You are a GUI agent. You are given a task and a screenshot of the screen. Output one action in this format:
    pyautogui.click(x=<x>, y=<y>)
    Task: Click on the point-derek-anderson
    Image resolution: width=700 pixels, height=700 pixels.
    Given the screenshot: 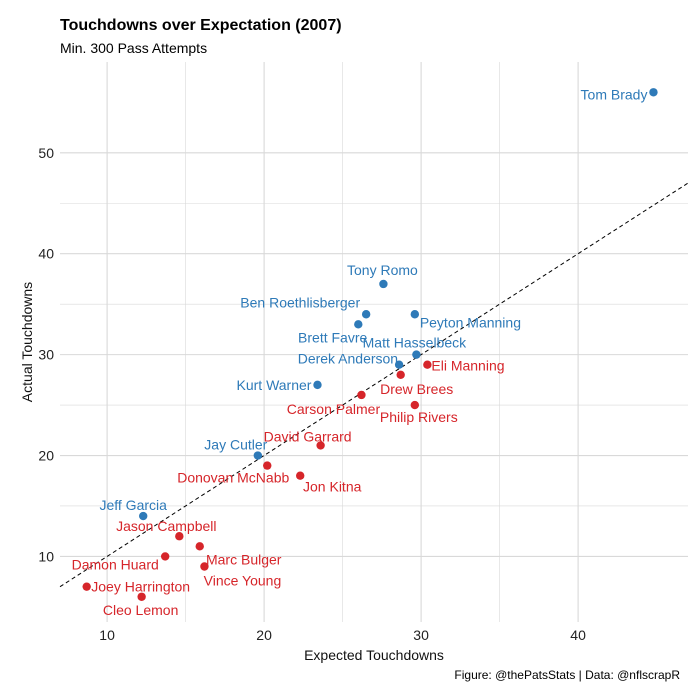 What is the action you would take?
    pyautogui.click(x=399, y=364)
    